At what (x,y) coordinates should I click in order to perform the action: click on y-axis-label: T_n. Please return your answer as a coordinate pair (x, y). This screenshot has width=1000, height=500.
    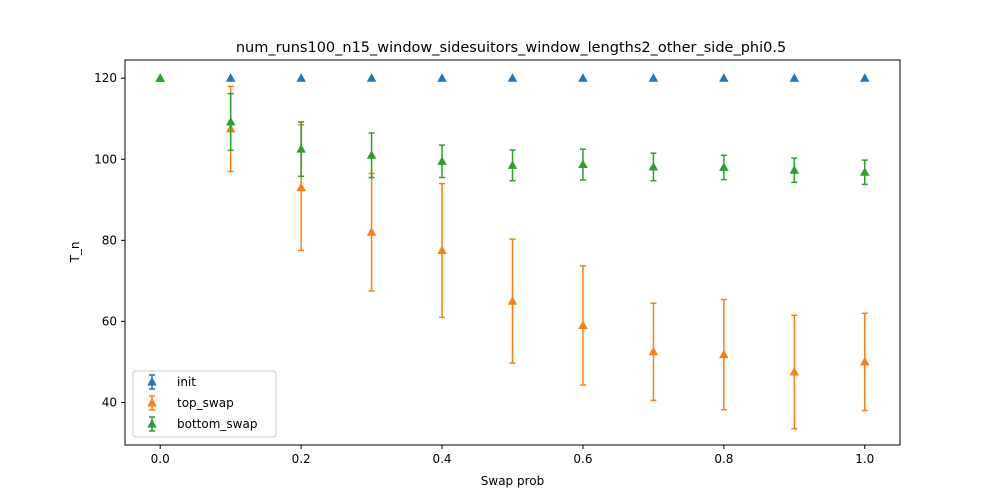
    Looking at the image, I should click on (75, 253).